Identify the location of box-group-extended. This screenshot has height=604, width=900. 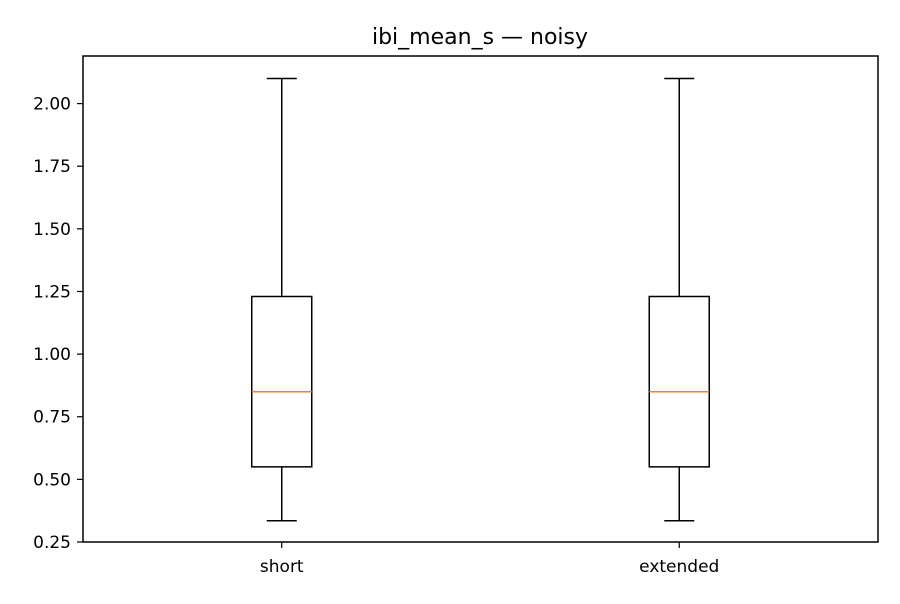
(679, 299).